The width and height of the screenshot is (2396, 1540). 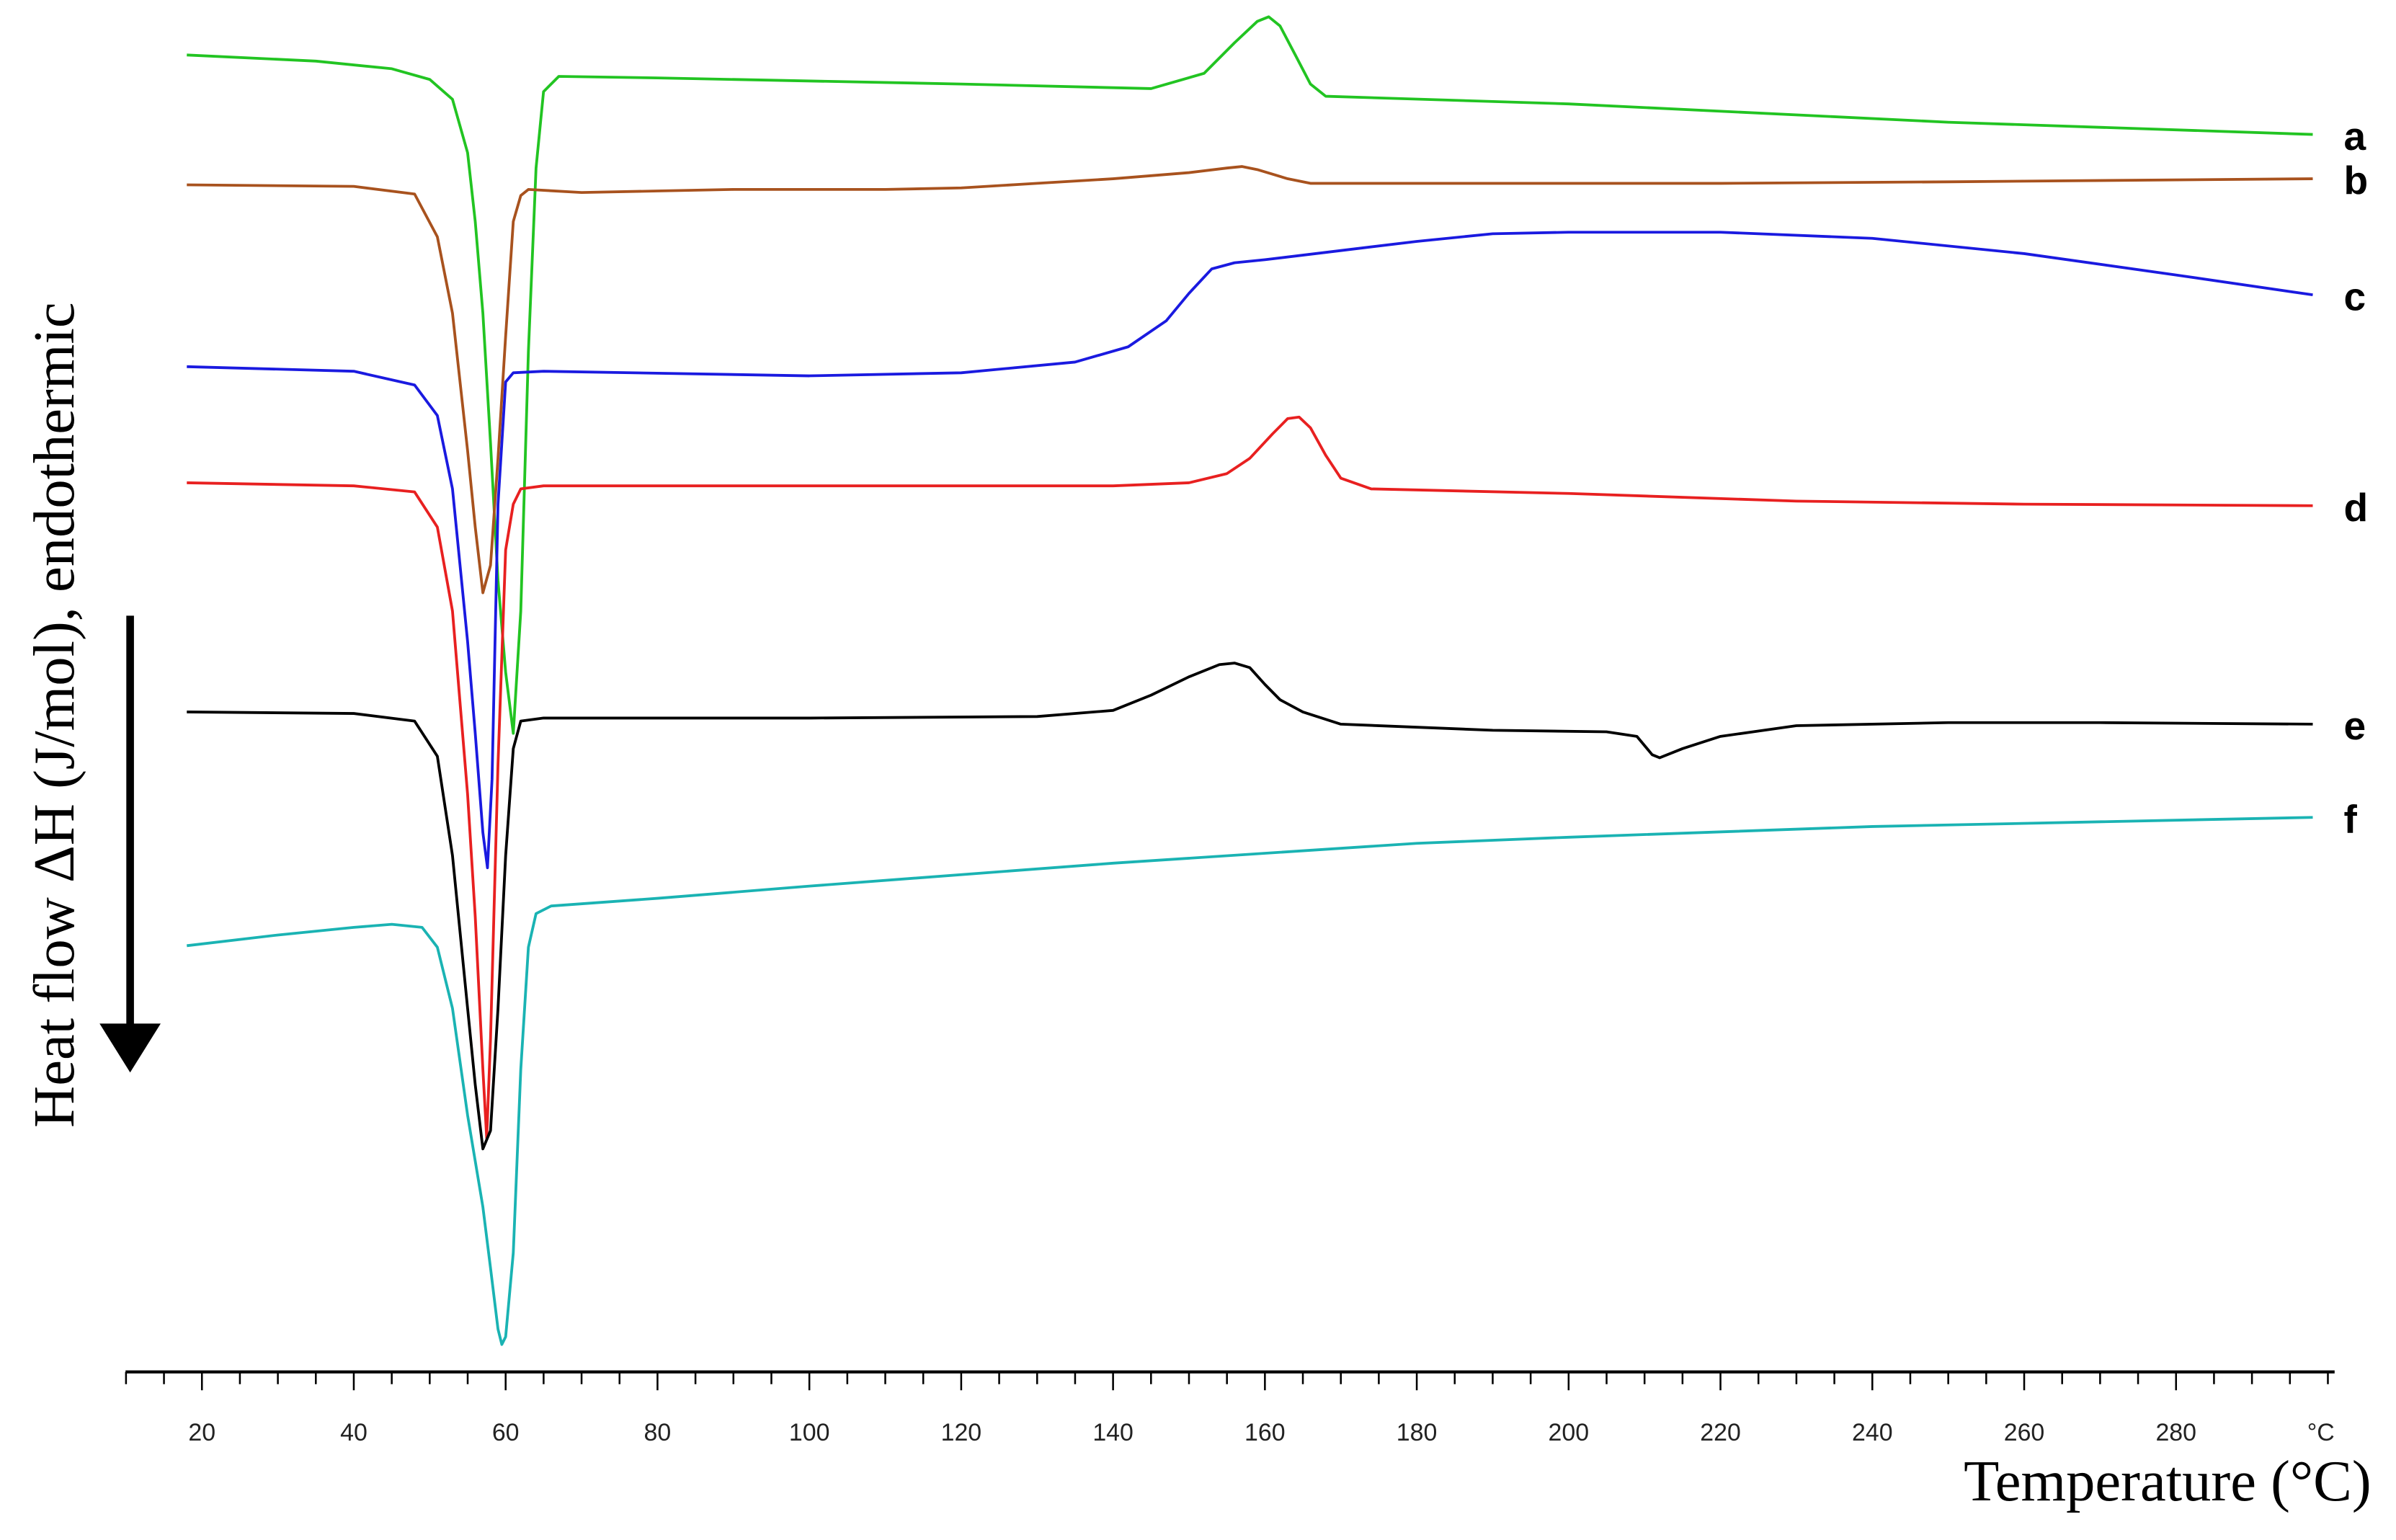 I want to click on series-label-group: ab c d e f, so click(x=2356, y=478).